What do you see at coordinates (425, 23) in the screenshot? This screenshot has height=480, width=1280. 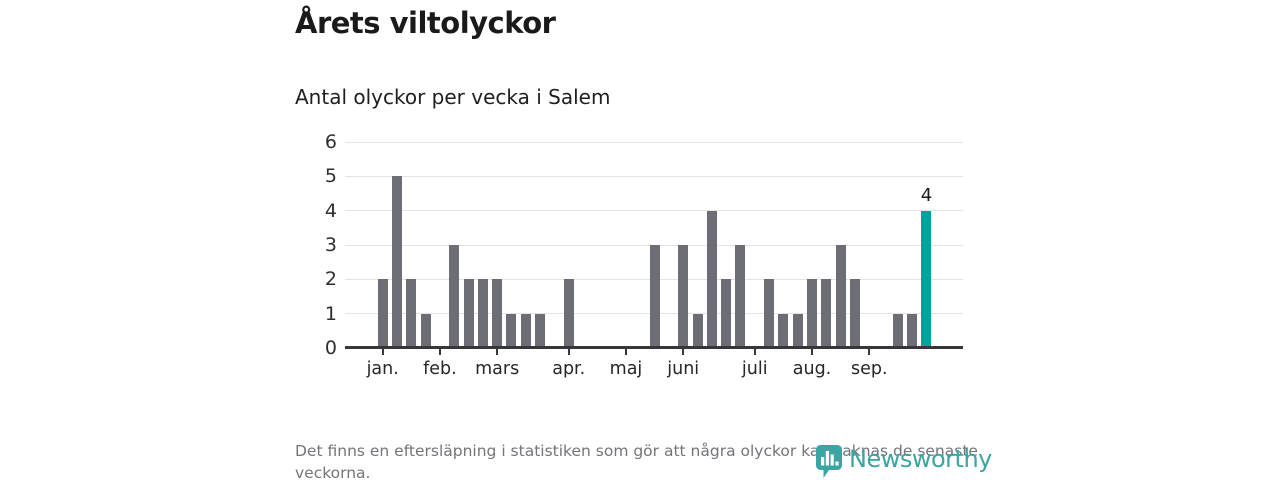 I see `chart-title: Årets viltolyckor` at bounding box center [425, 23].